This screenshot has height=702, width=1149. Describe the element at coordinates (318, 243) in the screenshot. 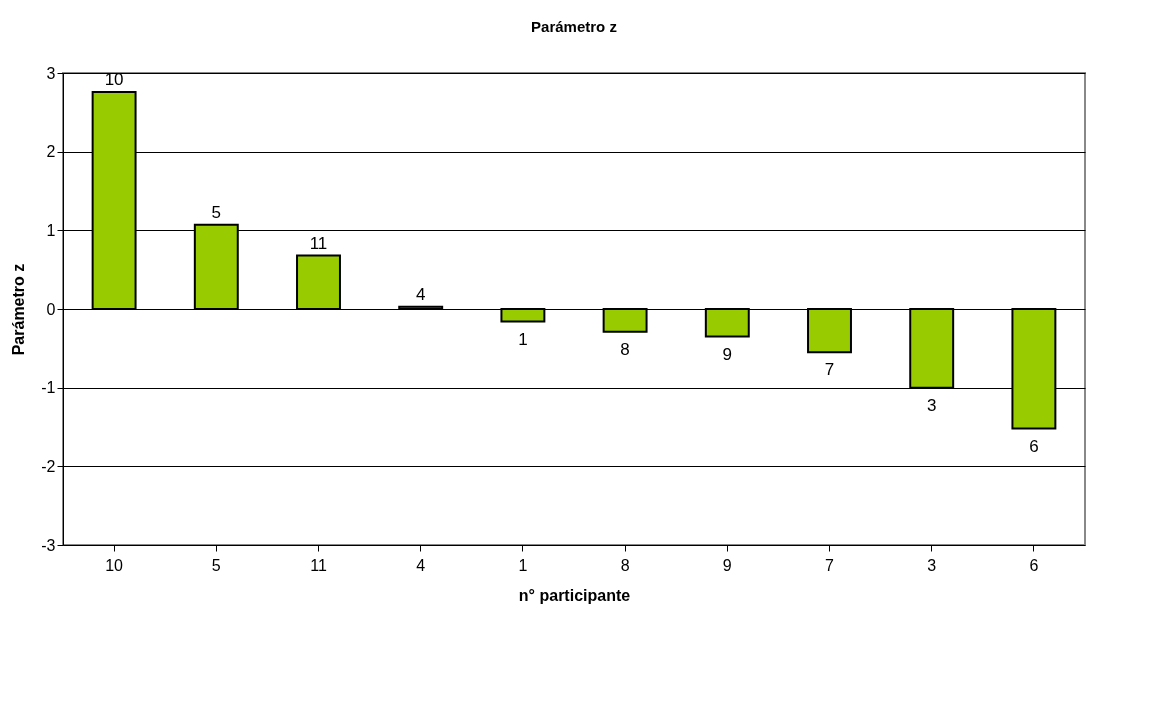

I see `annotation: 11` at that location.